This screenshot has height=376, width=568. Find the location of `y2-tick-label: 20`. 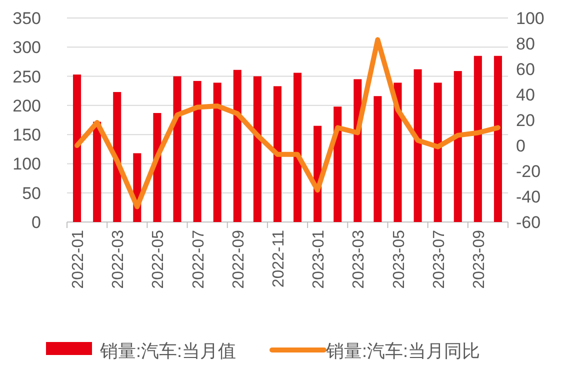

y2-tick-label: 20 is located at coordinates (525, 120).